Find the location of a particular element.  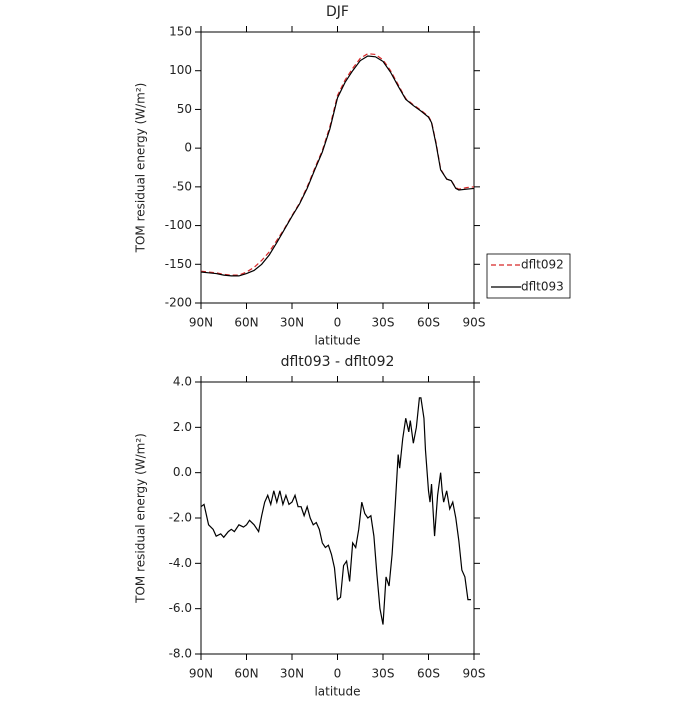

y-tick-label: 2.0 is located at coordinates (182, 427).